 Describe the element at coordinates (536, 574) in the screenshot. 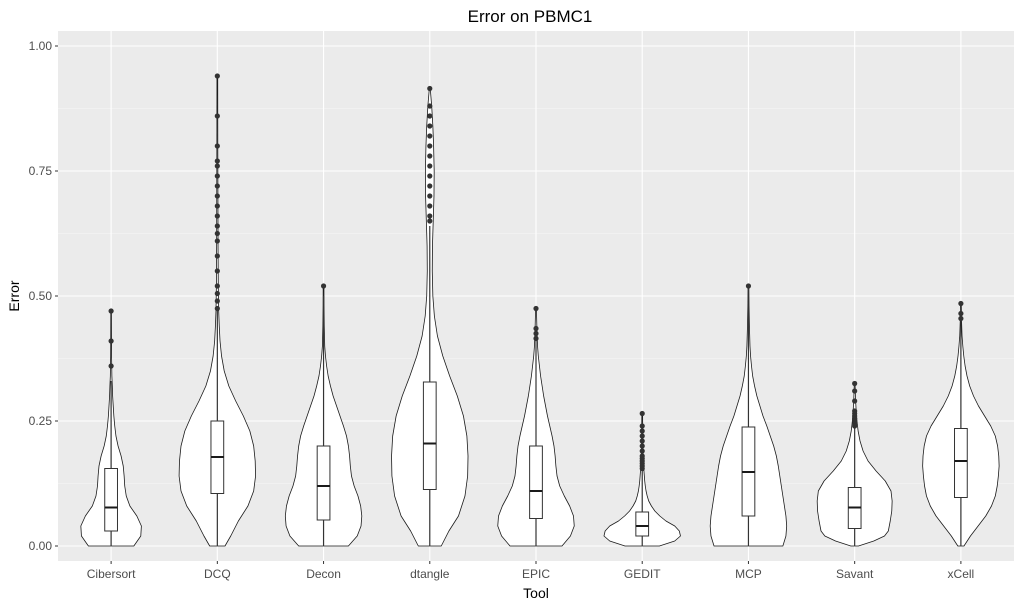

I see `x-tick-label: EPIC` at that location.